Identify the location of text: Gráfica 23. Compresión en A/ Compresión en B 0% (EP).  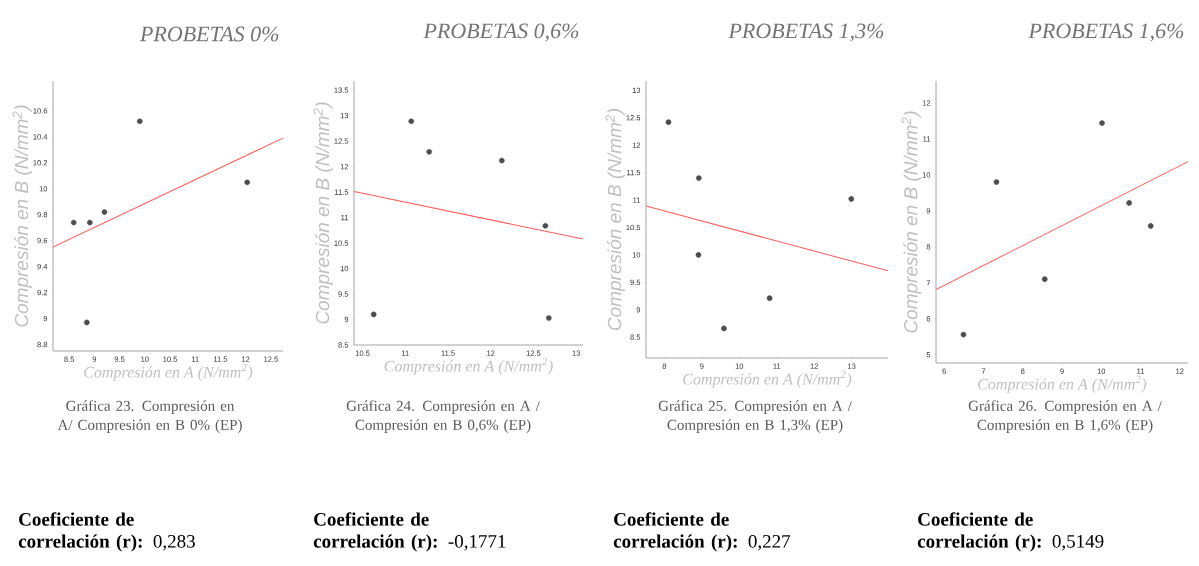
(149, 416).